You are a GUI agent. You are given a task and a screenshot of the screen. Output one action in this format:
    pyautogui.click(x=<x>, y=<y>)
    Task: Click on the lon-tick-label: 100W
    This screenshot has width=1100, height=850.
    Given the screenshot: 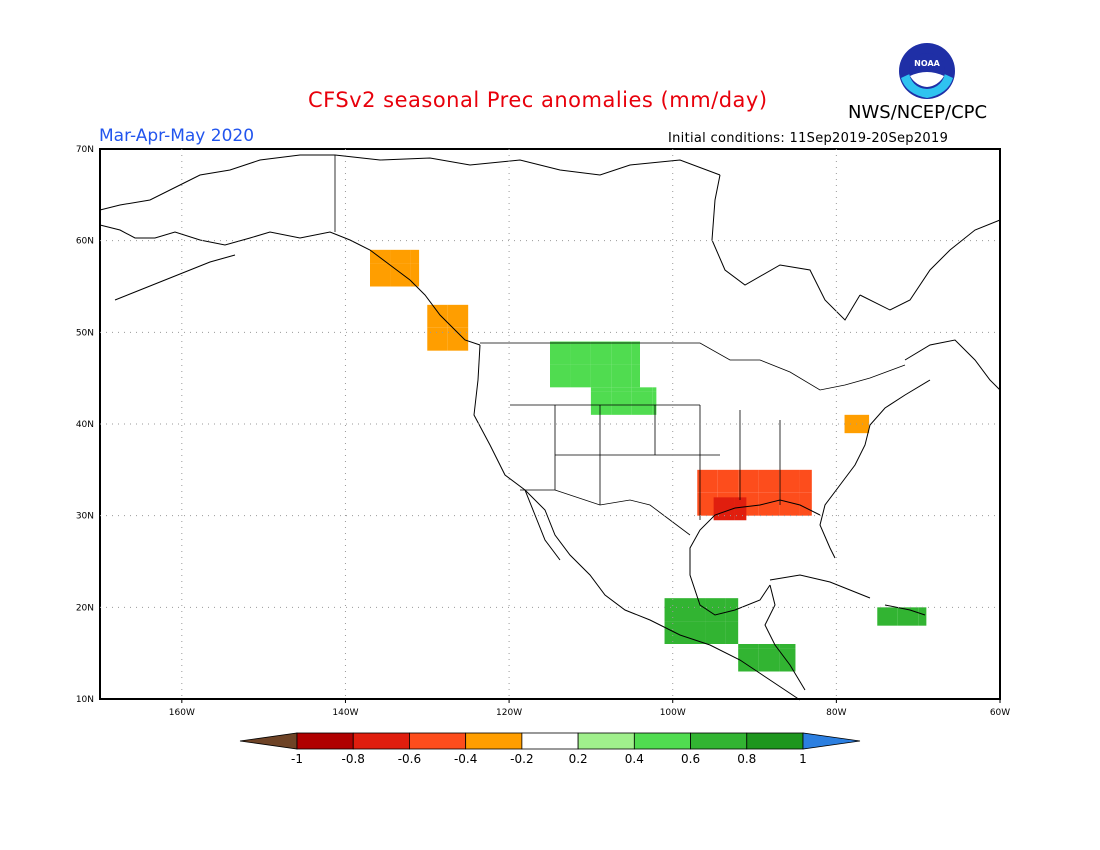 What is the action you would take?
    pyautogui.click(x=673, y=713)
    